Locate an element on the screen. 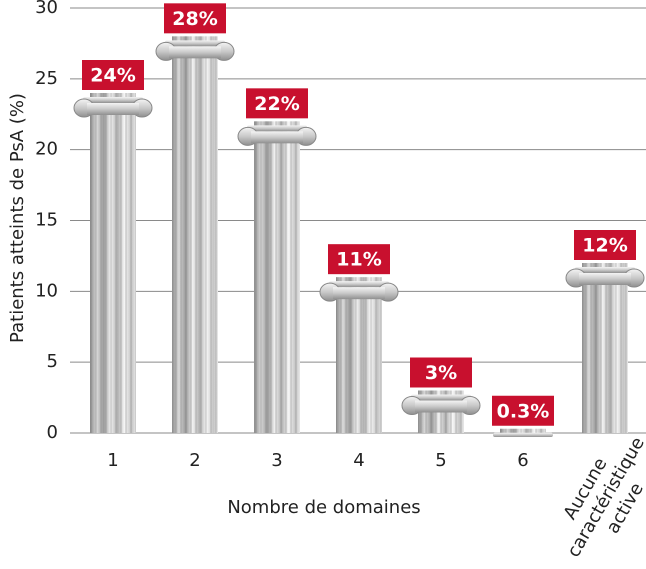 The height and width of the screenshot is (569, 646). value-label: 12% is located at coordinates (604, 246).